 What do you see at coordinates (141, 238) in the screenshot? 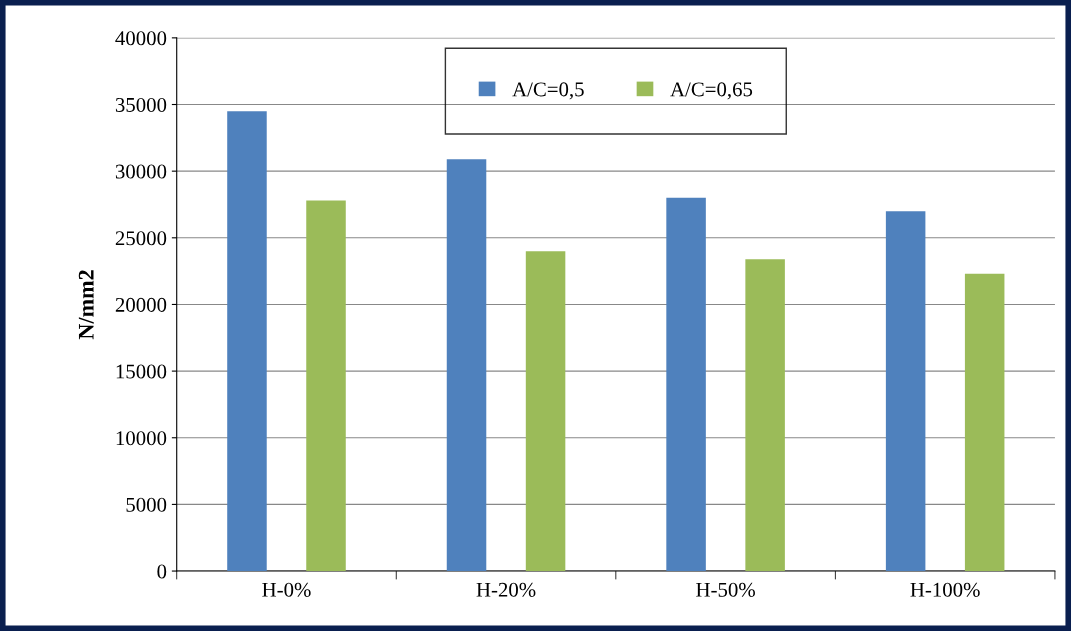
I see `y-tick-label: 25000` at bounding box center [141, 238].